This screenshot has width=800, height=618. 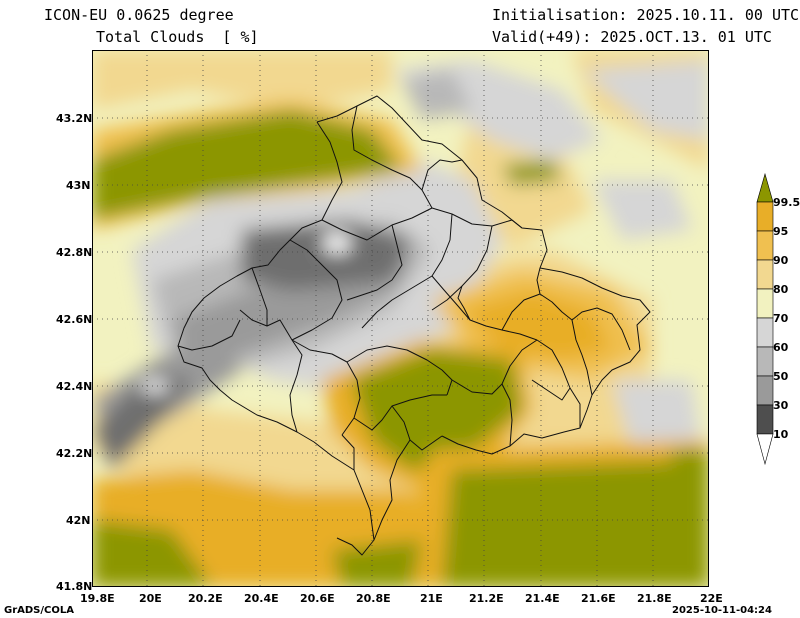 I want to click on legend-label: 30, so click(x=781, y=405).